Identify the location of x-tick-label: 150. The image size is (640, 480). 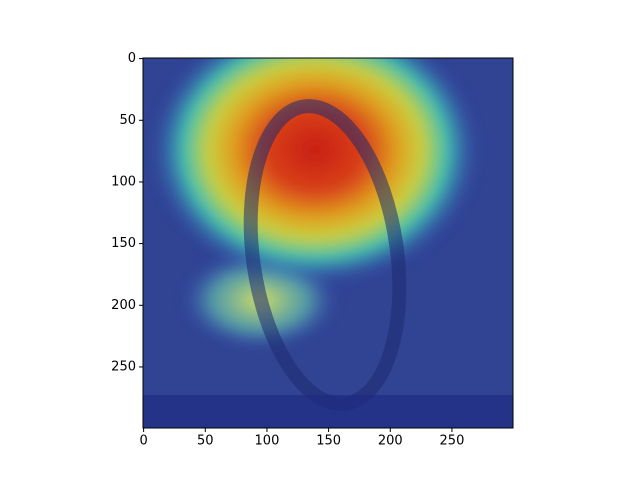
(328, 441).